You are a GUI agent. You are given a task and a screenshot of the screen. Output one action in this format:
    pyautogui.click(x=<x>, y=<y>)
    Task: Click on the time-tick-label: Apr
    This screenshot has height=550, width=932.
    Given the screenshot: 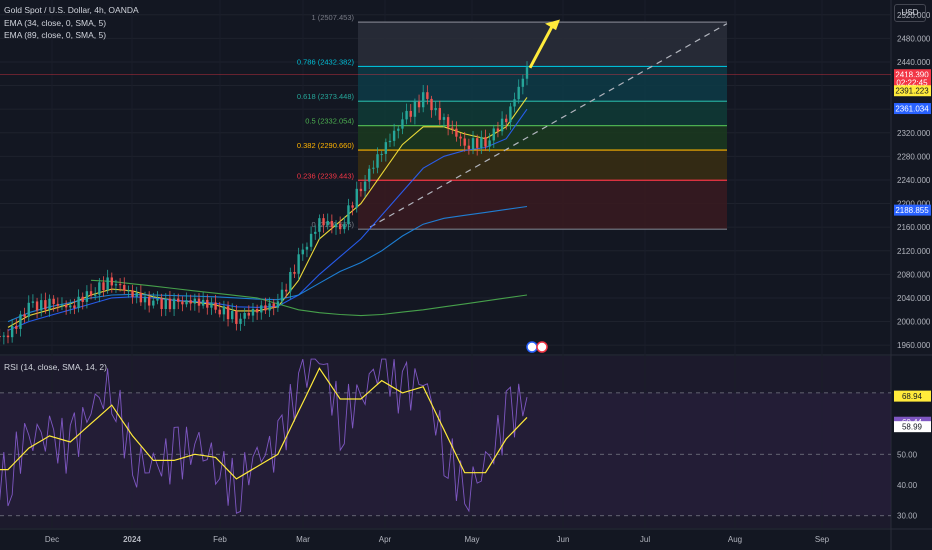 What is the action you would take?
    pyautogui.click(x=385, y=539)
    